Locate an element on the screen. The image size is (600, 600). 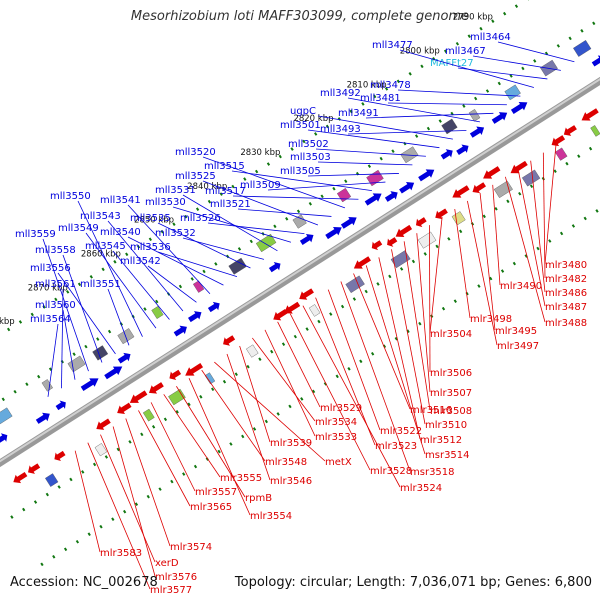
forward-gene-label: mll3503 is located at coordinates (310, 157).